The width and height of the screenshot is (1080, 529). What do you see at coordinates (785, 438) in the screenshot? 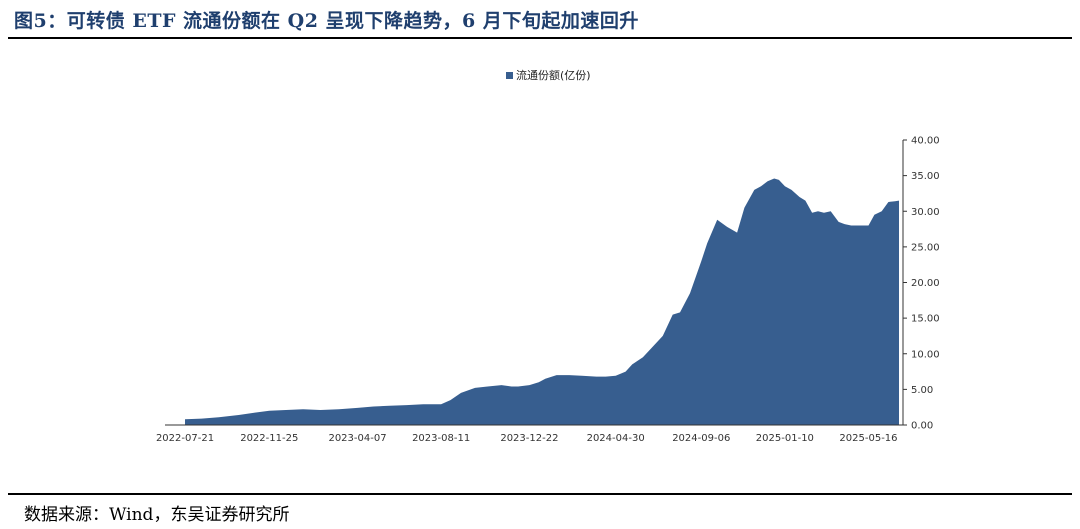
I see `x-tick-label: 2025-01-10` at bounding box center [785, 438].